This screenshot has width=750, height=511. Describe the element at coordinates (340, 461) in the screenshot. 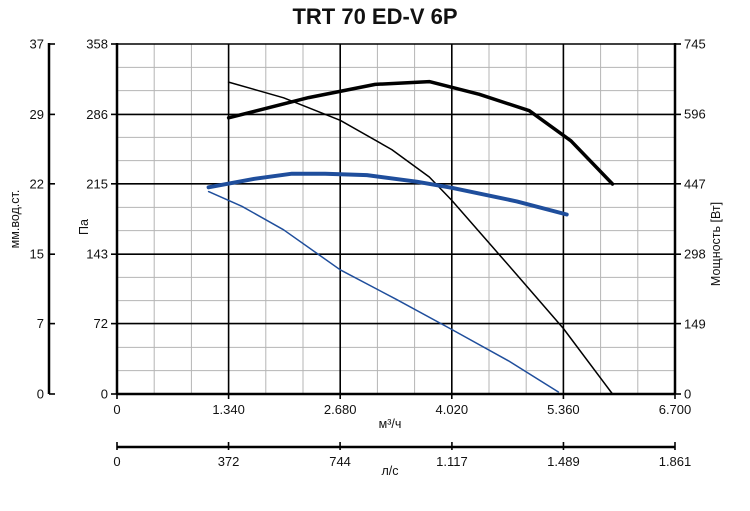

I see `ls-tick-label: 744` at that location.